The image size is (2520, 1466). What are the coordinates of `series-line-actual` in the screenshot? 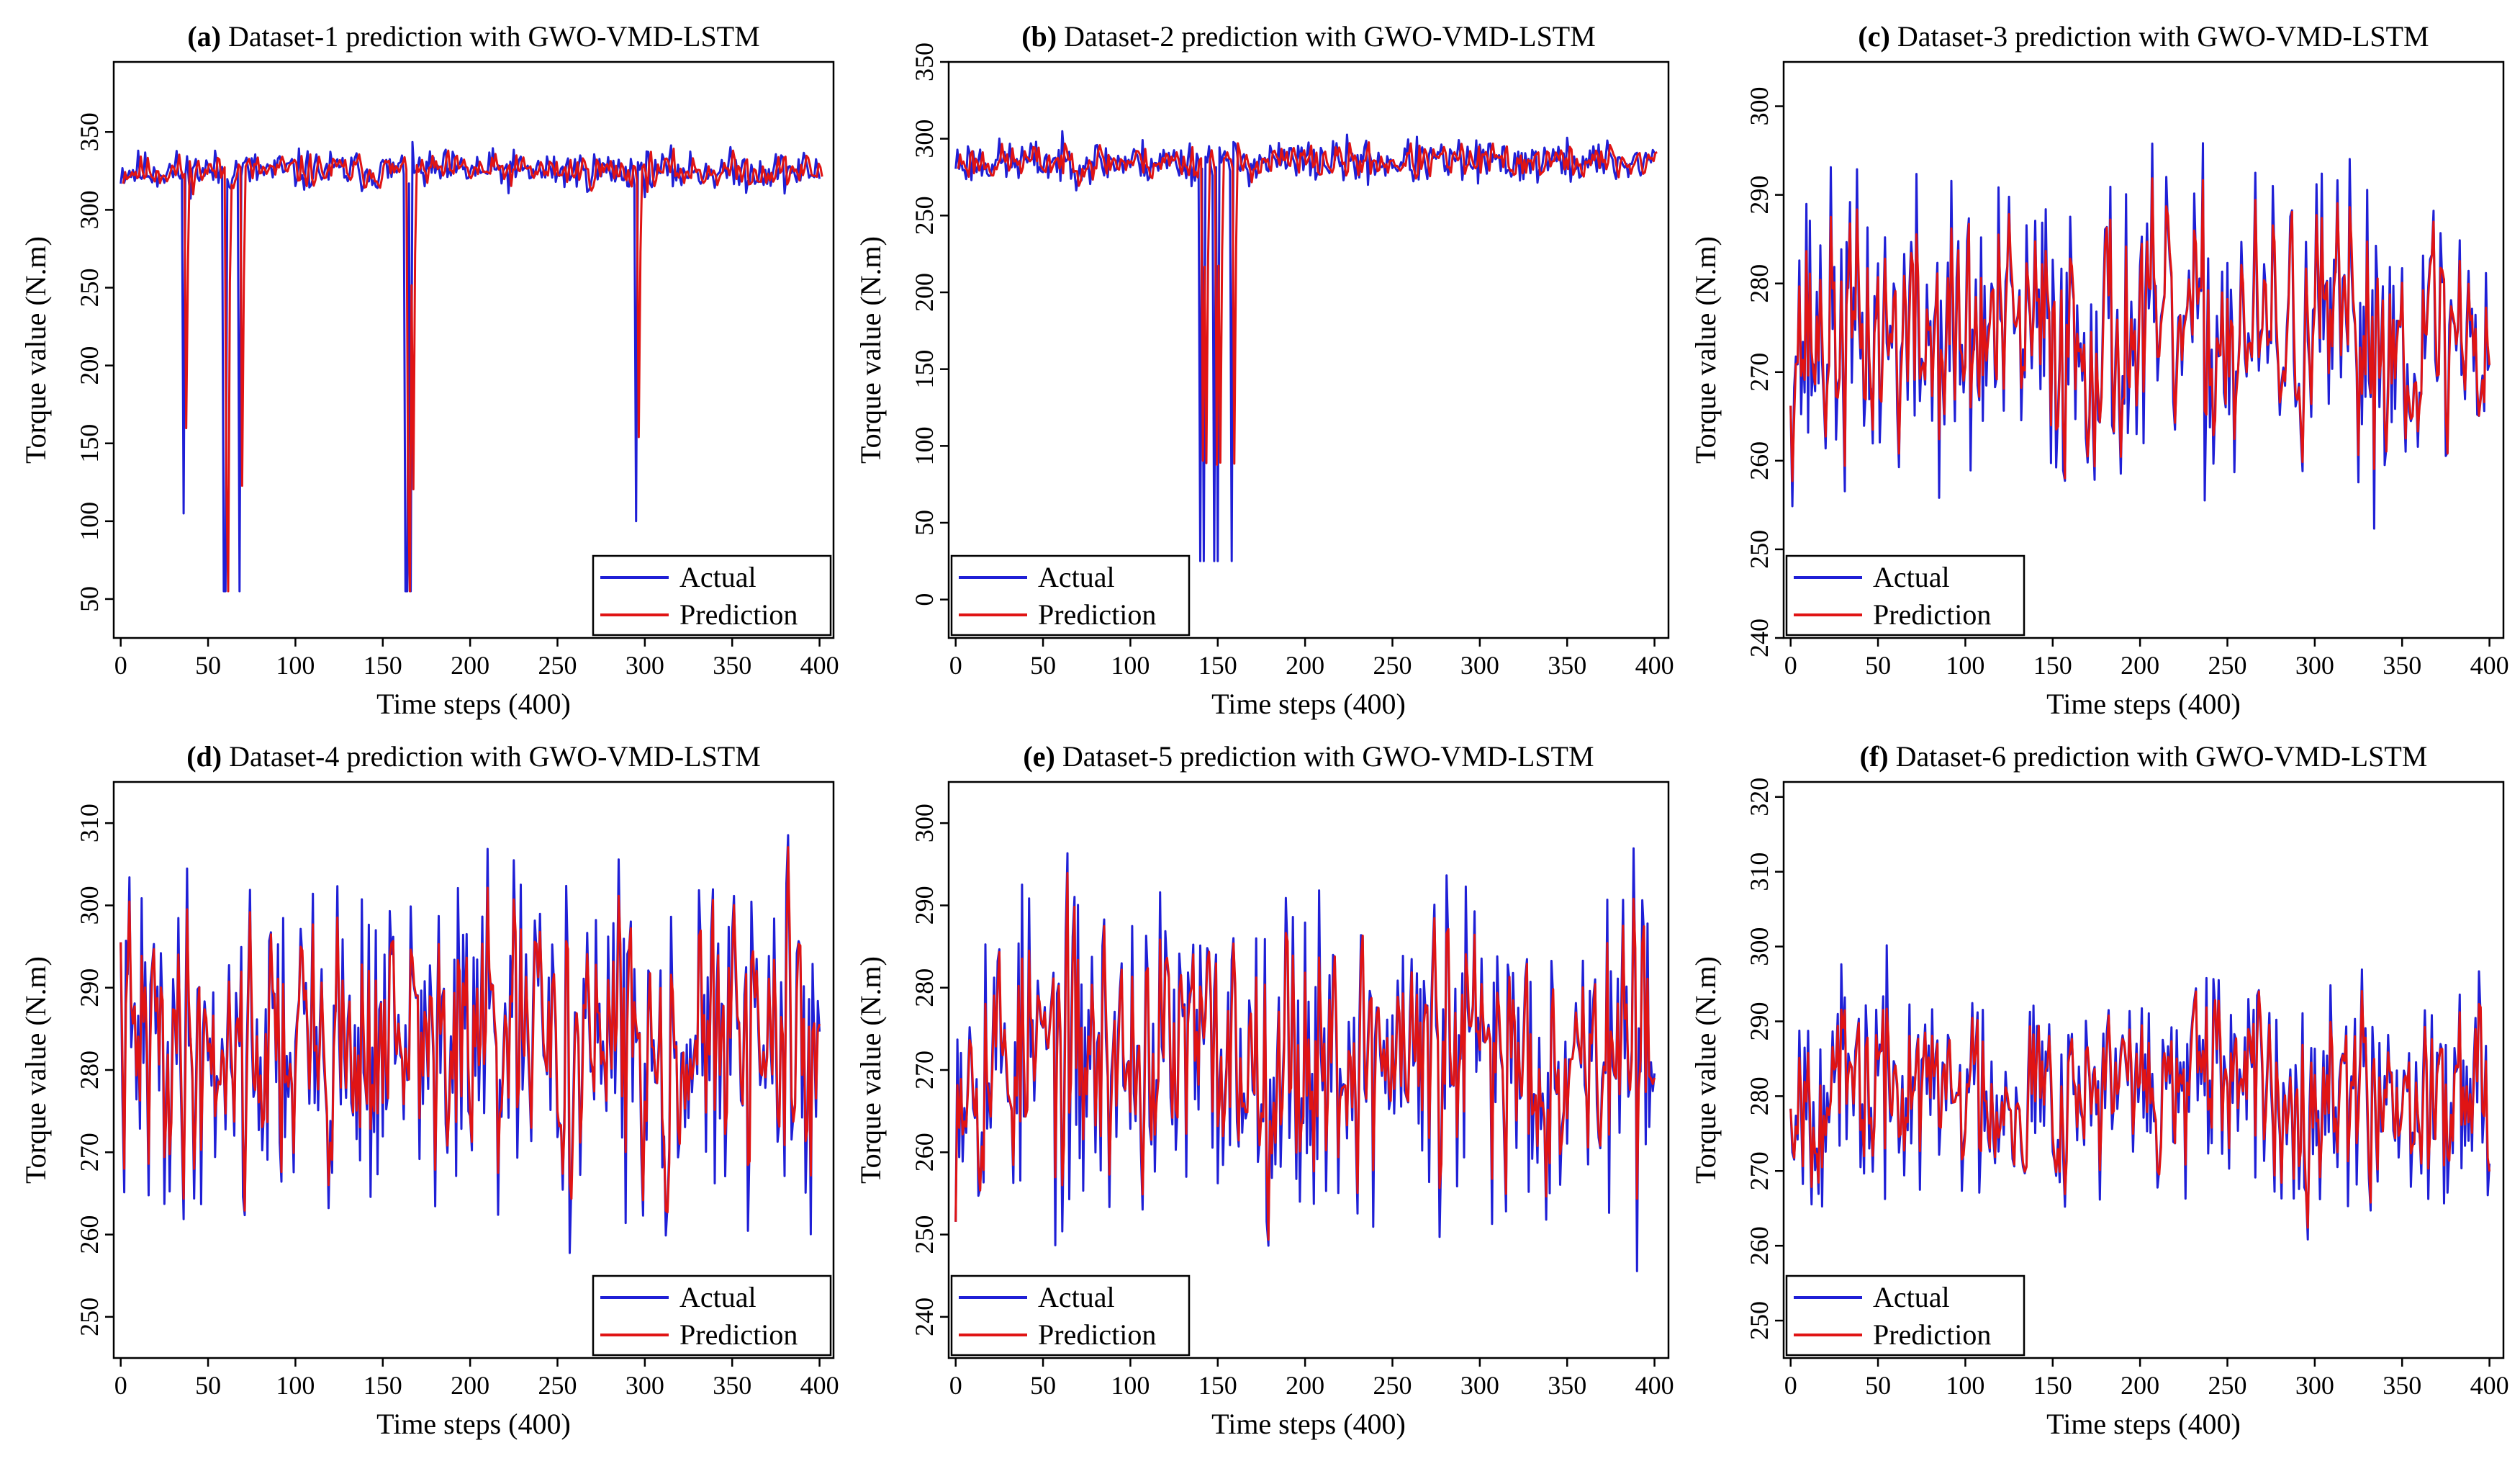 It's located at (1305, 346).